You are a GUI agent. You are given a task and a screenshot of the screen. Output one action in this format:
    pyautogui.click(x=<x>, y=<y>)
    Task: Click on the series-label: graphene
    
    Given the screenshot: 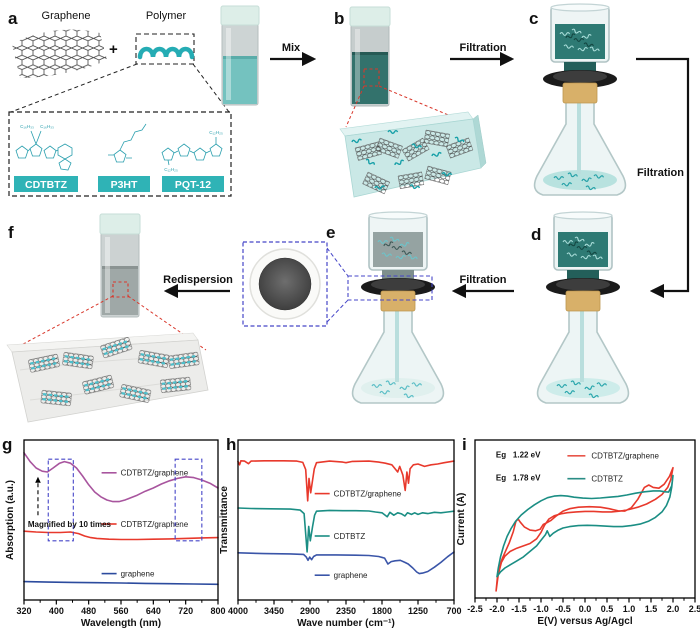 What is the action you would take?
    pyautogui.click(x=351, y=575)
    